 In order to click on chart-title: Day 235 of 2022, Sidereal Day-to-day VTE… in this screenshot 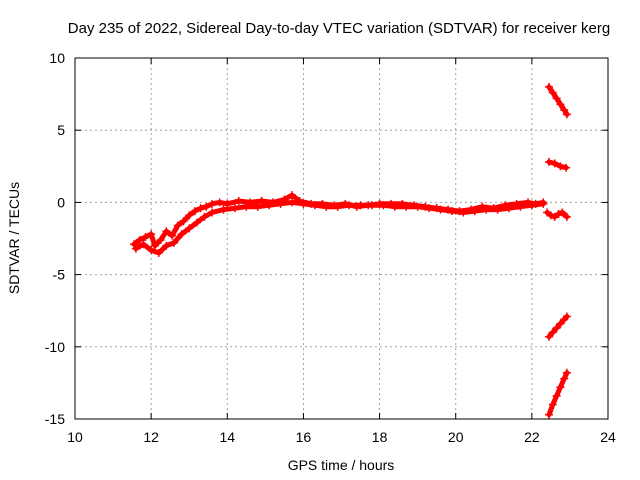, I will do `click(339, 28)`.